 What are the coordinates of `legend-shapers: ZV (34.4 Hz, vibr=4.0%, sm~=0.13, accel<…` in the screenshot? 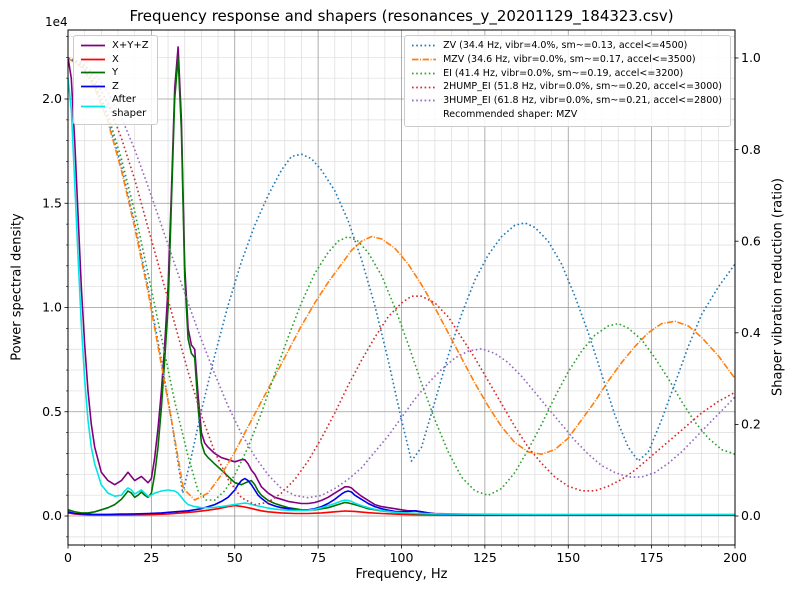 It's located at (567, 81).